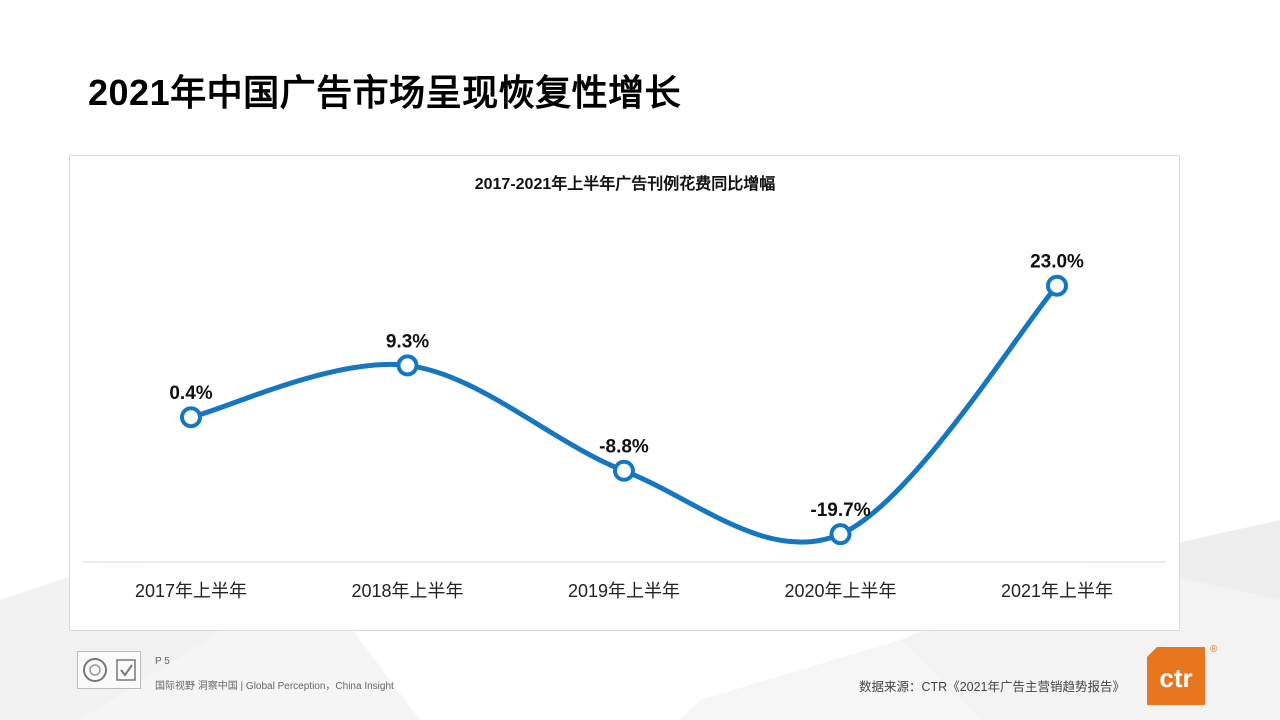 Image resolution: width=1280 pixels, height=720 pixels. I want to click on page-title: 2021年中国广告市场呈现恢复性增长, so click(385, 92).